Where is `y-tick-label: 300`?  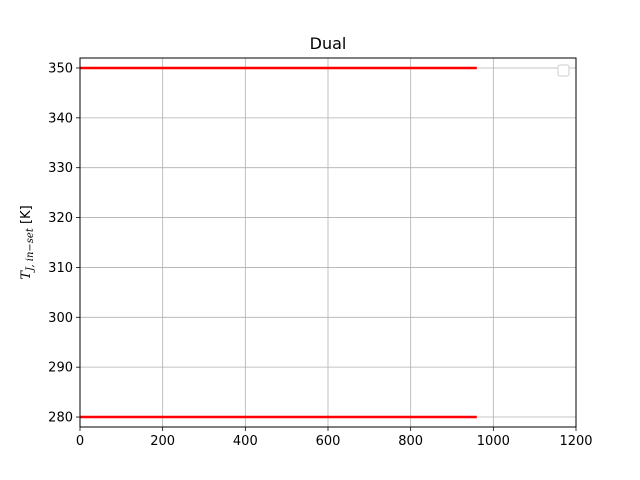
y-tick-label: 300 is located at coordinates (60, 318).